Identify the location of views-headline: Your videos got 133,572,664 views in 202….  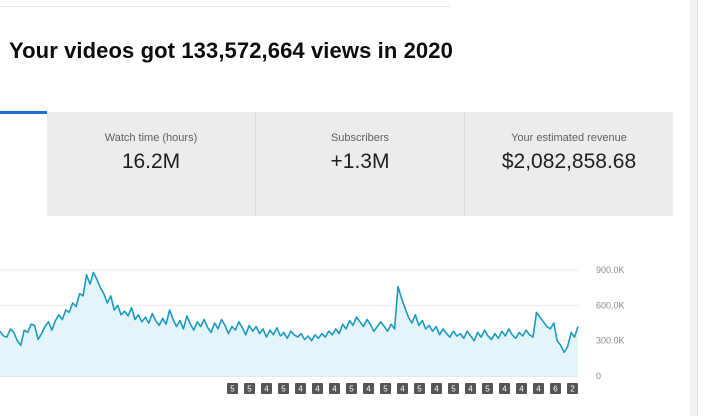
(231, 50).